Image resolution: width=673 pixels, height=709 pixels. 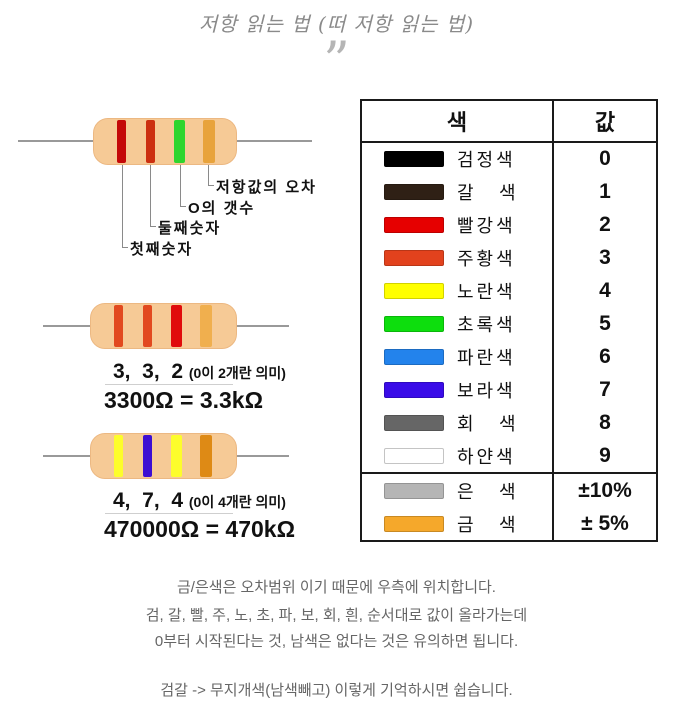 I want to click on color-name-label: 파란색, so click(x=486, y=357).